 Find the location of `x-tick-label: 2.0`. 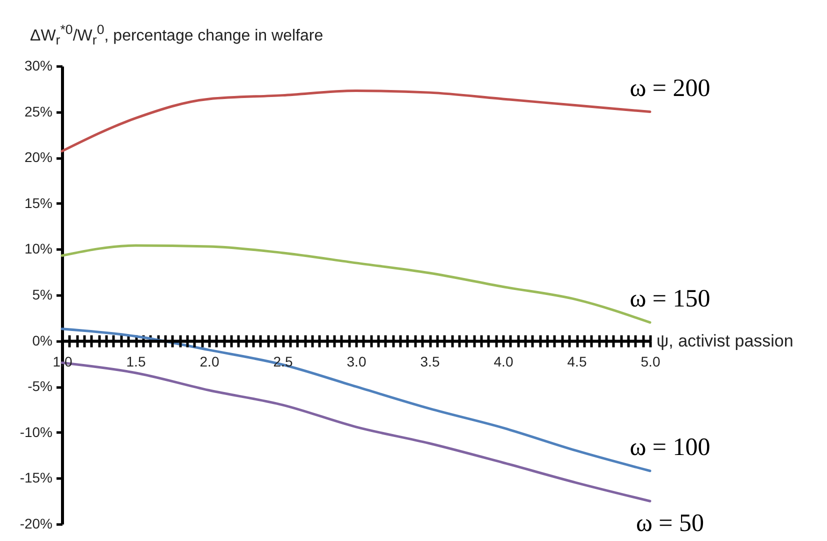

x-tick-label: 2.0 is located at coordinates (210, 361).